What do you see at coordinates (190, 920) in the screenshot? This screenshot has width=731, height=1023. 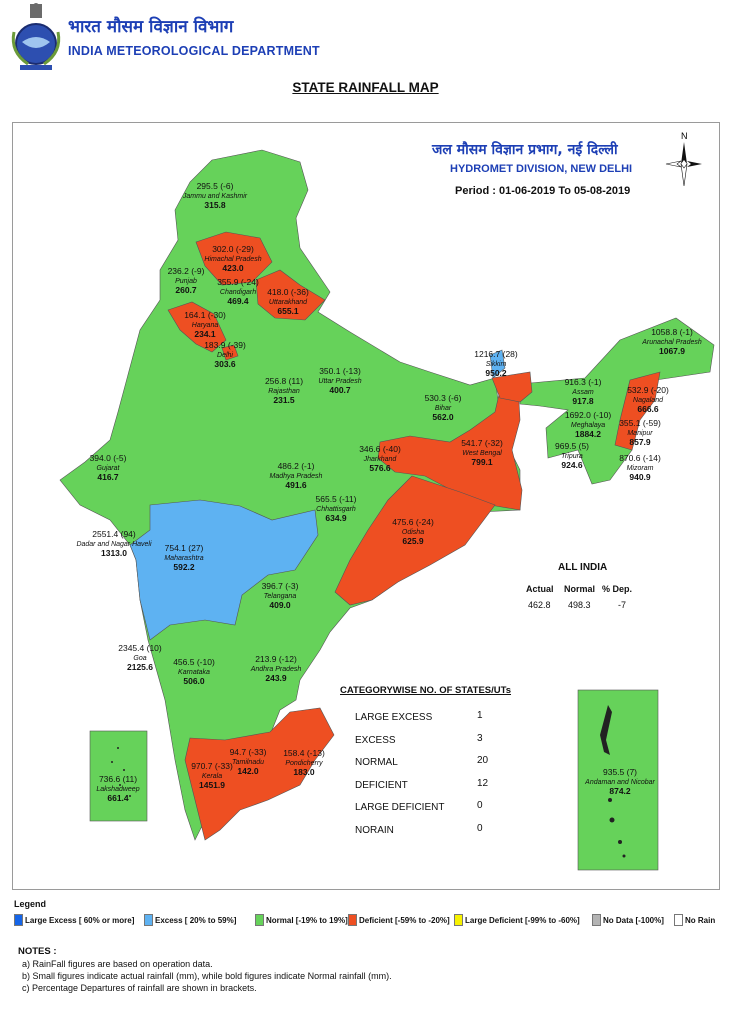 I see `legend-item: Excess [ 20% to 59%]` at bounding box center [190, 920].